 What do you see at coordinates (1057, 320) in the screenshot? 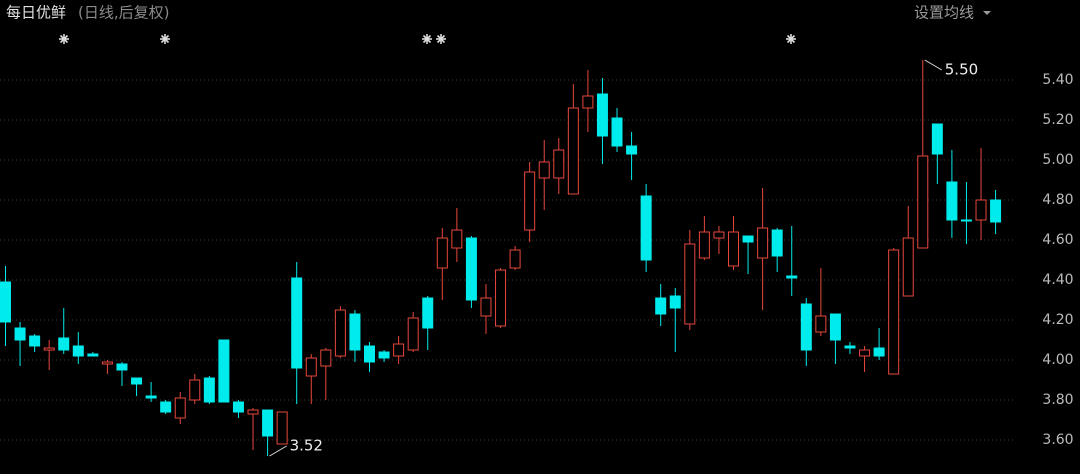
I see `y-tick-label: 4.20` at bounding box center [1057, 320].